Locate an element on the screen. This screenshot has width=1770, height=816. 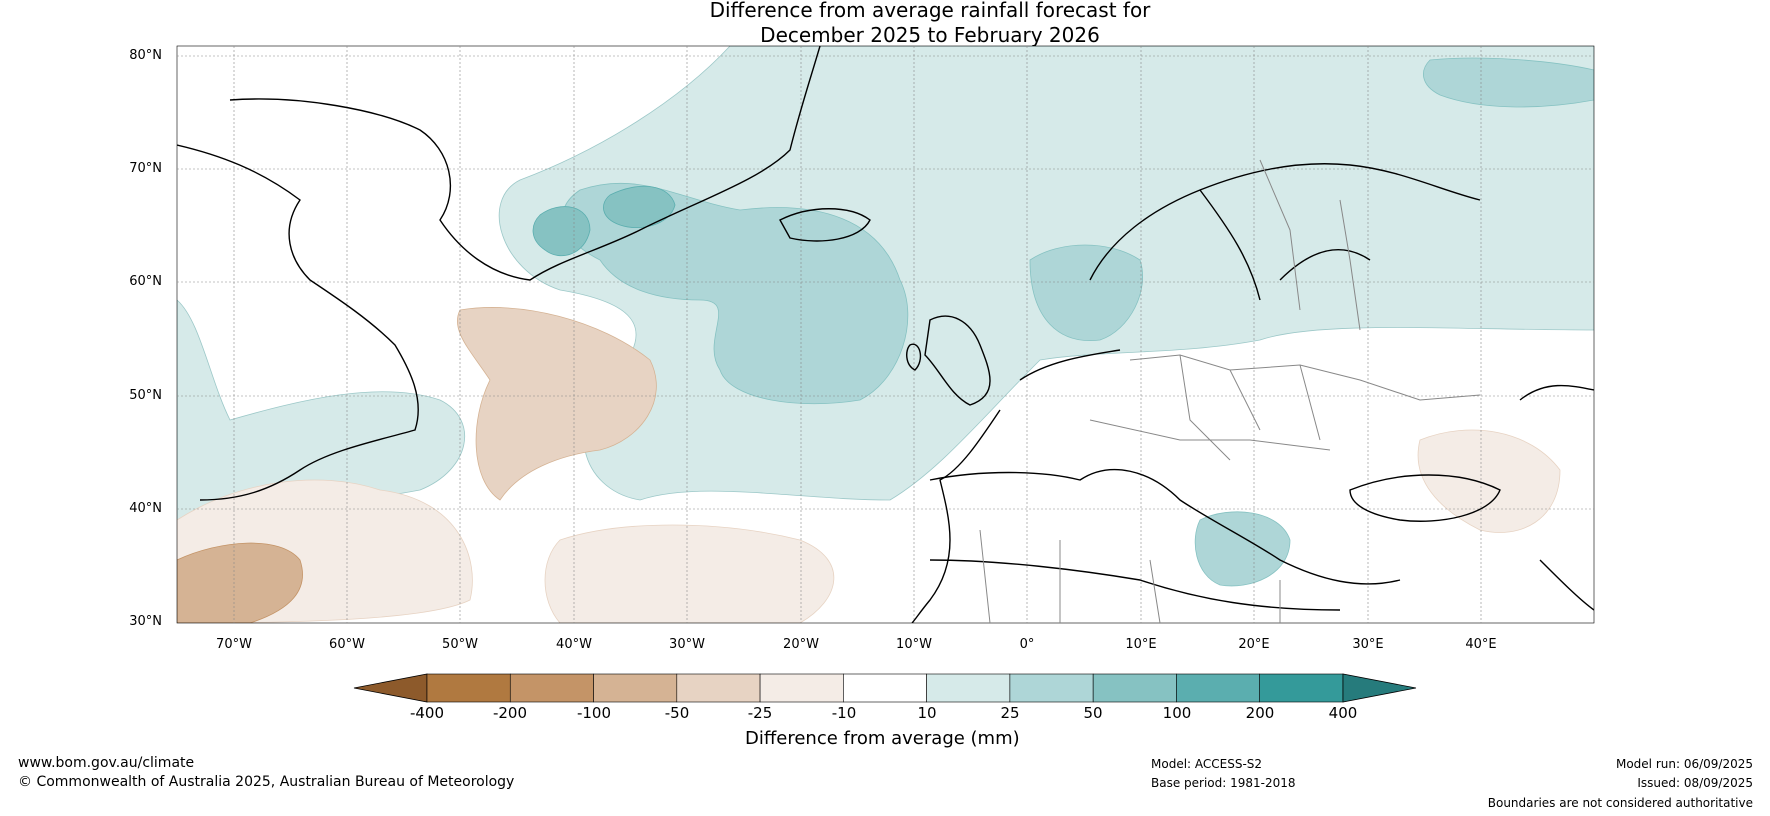
colorbar-tick-3: -50 is located at coordinates (677, 713).